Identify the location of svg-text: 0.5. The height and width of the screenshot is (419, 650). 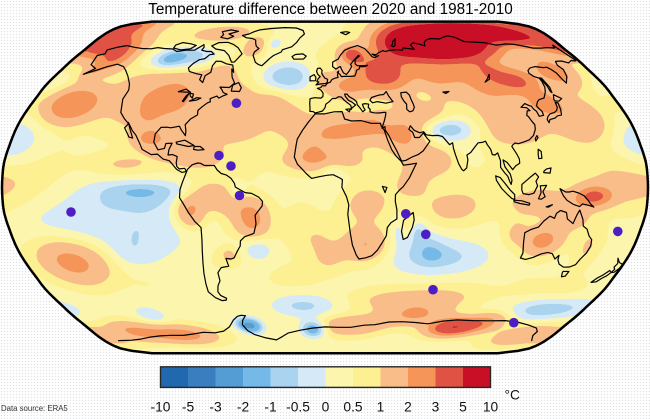
(353, 407).